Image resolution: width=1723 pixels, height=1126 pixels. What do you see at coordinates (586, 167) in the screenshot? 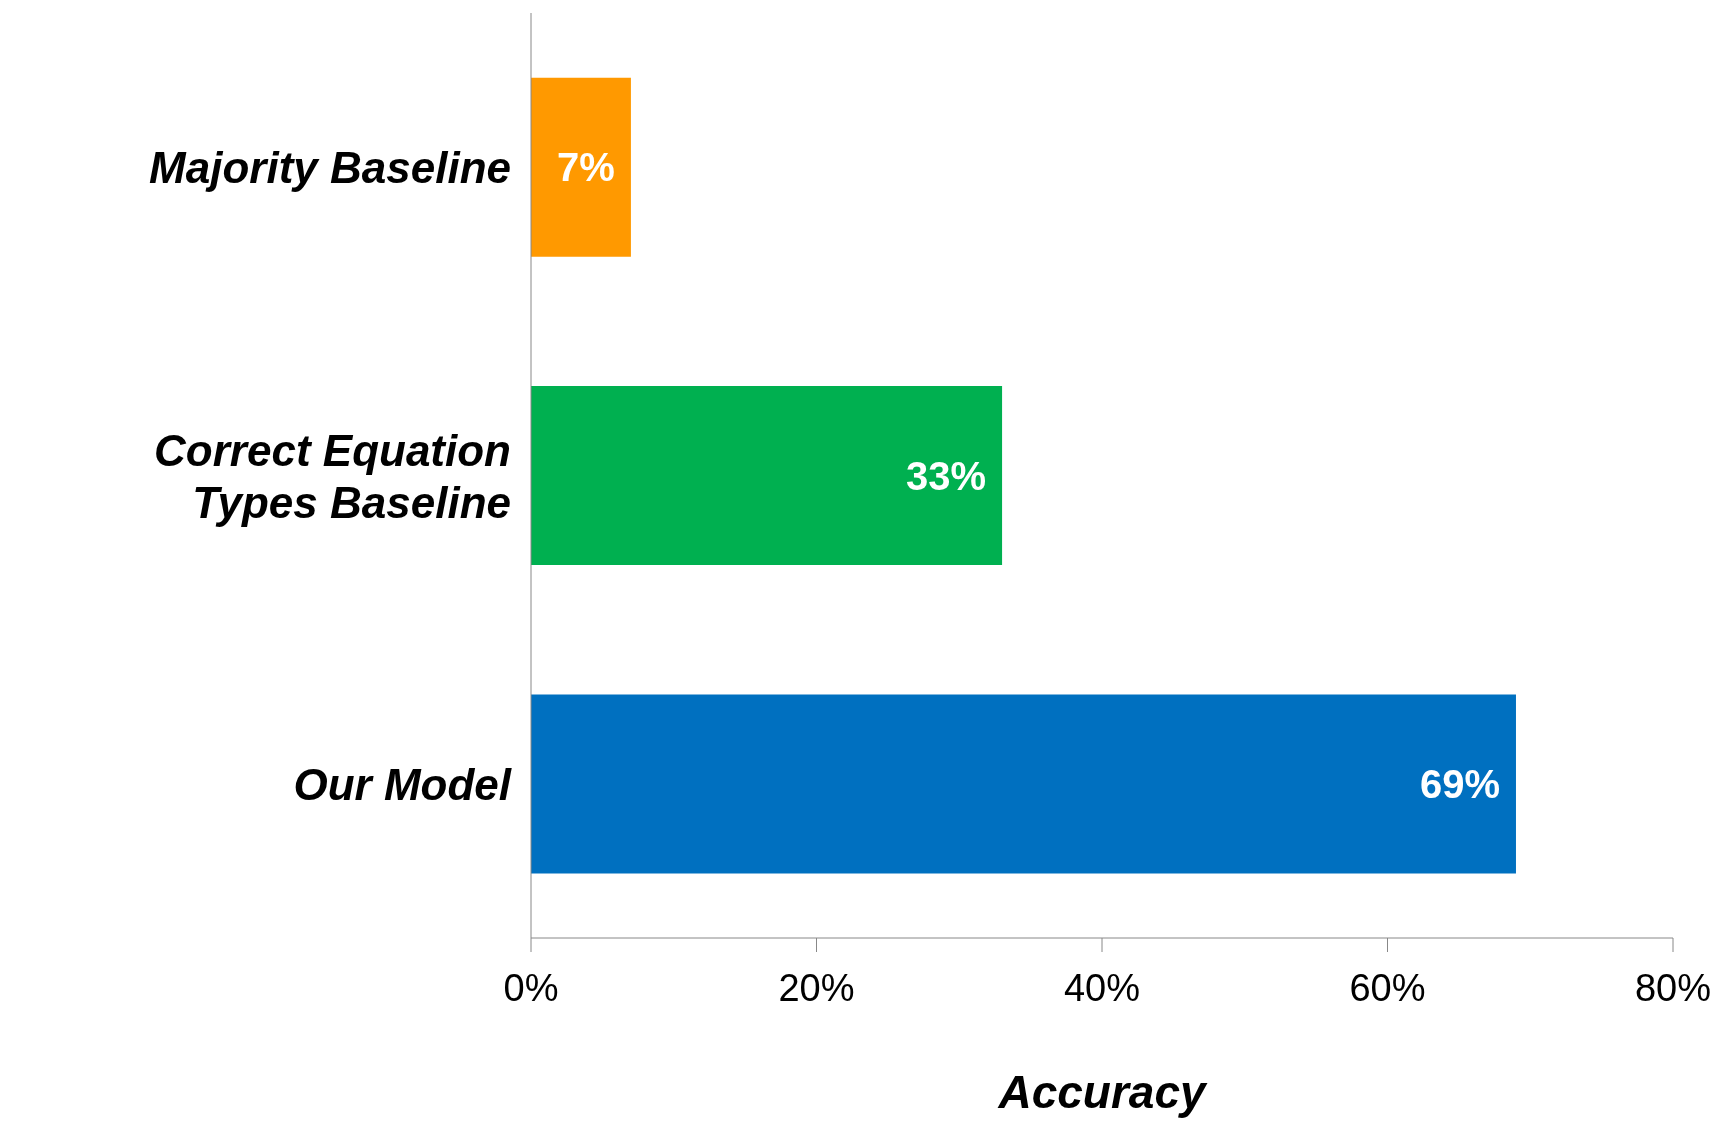
I see `data-label: 7%` at bounding box center [586, 167].